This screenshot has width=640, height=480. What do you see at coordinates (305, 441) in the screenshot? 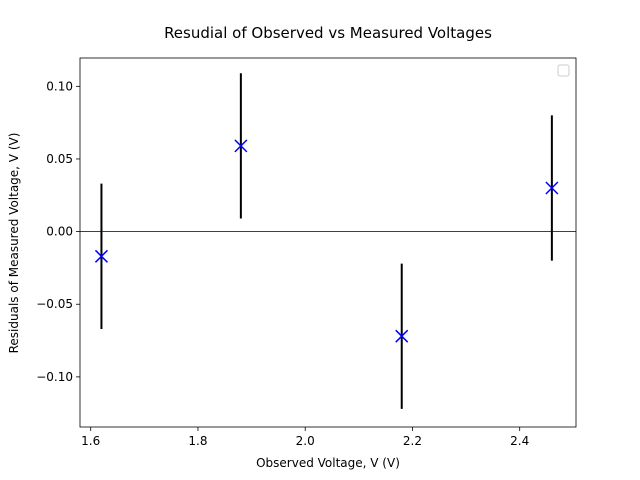
I see `x-tick-label: 2.0` at bounding box center [305, 441].